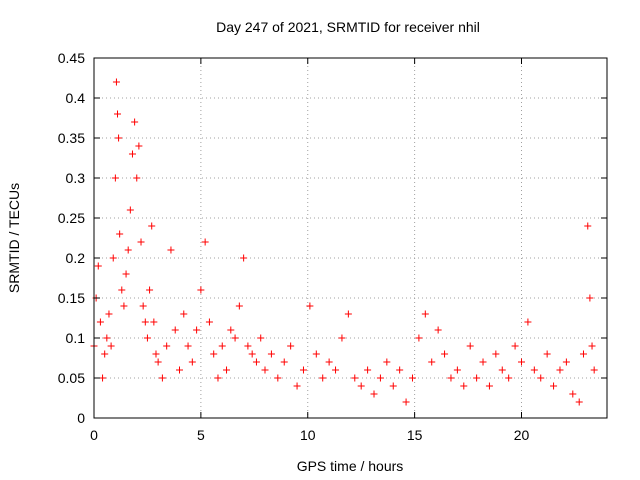 The width and height of the screenshot is (640, 480). I want to click on y-tick-label: 0.15, so click(71, 298).